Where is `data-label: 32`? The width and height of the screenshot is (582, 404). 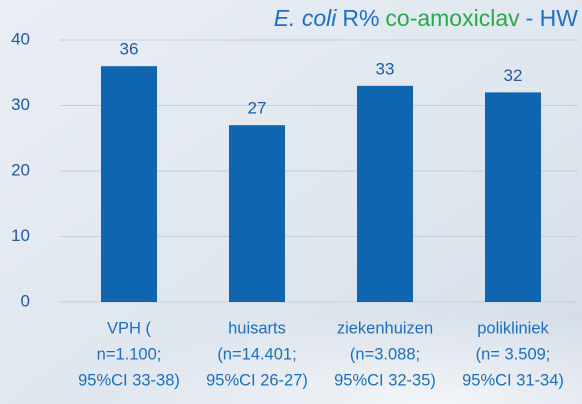 data-label: 32 is located at coordinates (513, 75).